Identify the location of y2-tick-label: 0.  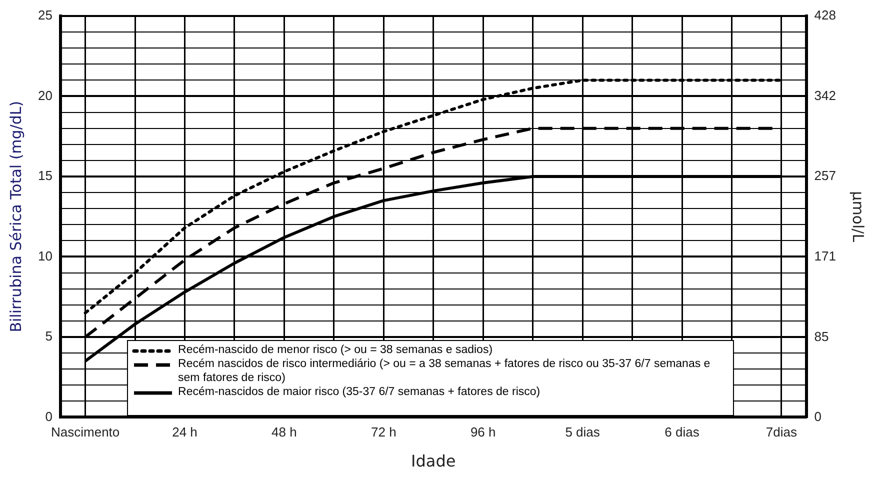
(818, 416).